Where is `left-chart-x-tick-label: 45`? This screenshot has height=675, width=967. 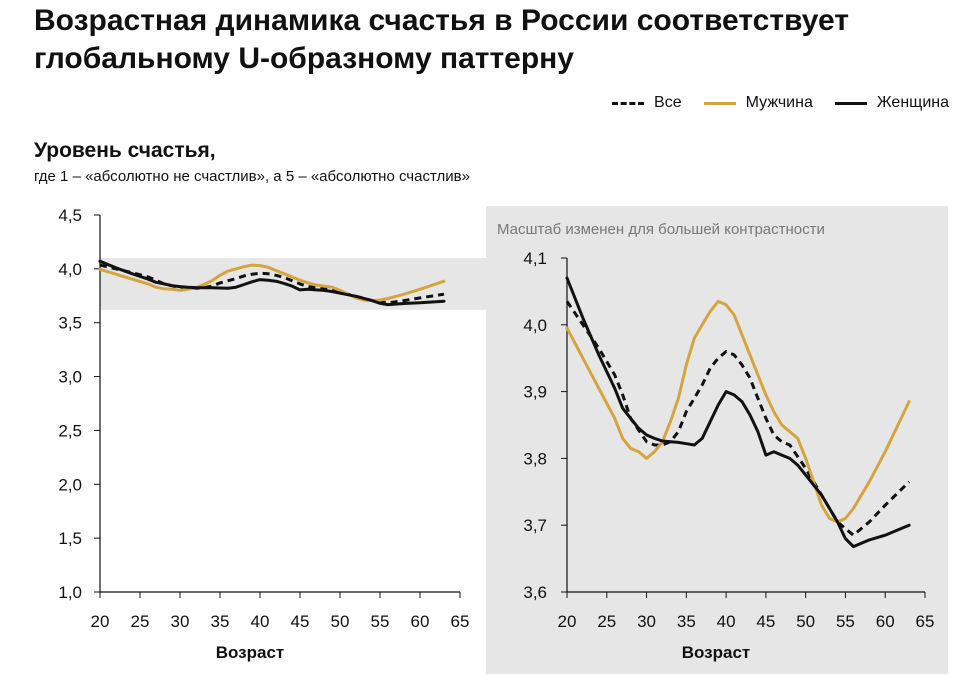 left-chart-x-tick-label: 45 is located at coordinates (300, 621).